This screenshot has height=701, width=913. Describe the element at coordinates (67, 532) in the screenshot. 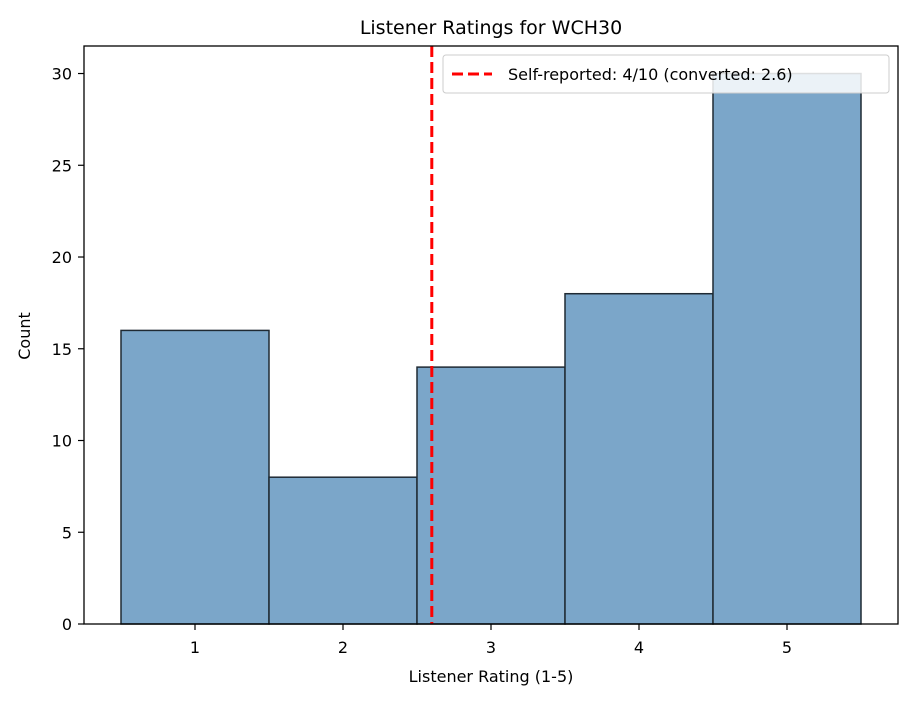

I see `y-tick-label: 5` at that location.